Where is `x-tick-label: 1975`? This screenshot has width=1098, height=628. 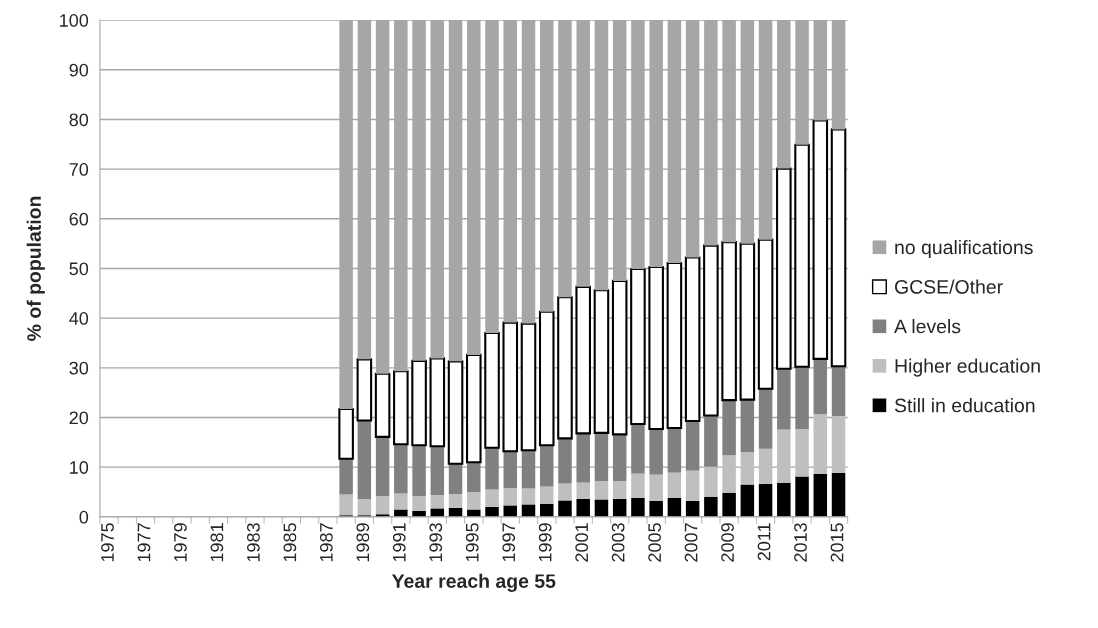 x-tick-label: 1975 is located at coordinates (107, 542).